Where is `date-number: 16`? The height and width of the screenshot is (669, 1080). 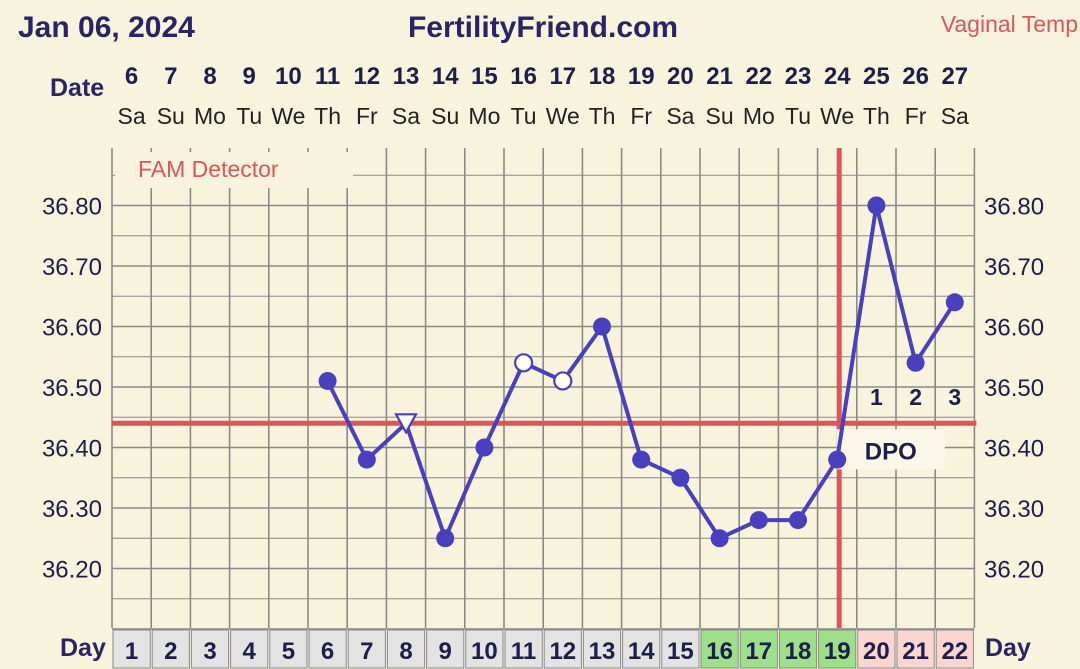
date-number: 16 is located at coordinates (523, 76).